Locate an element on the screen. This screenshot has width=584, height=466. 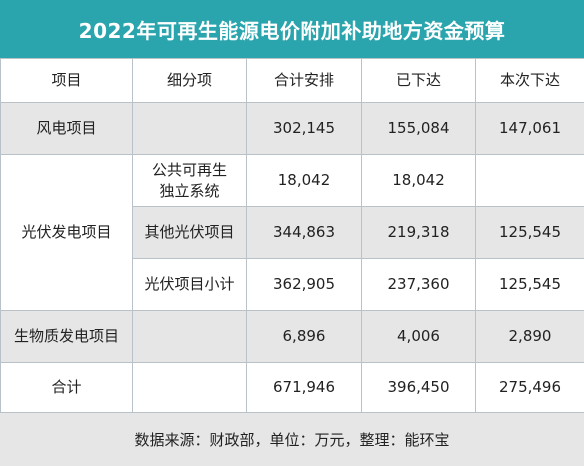
table-row-biomass: 生物质发电项目 6,896 4,006 2,890 is located at coordinates (292, 336).